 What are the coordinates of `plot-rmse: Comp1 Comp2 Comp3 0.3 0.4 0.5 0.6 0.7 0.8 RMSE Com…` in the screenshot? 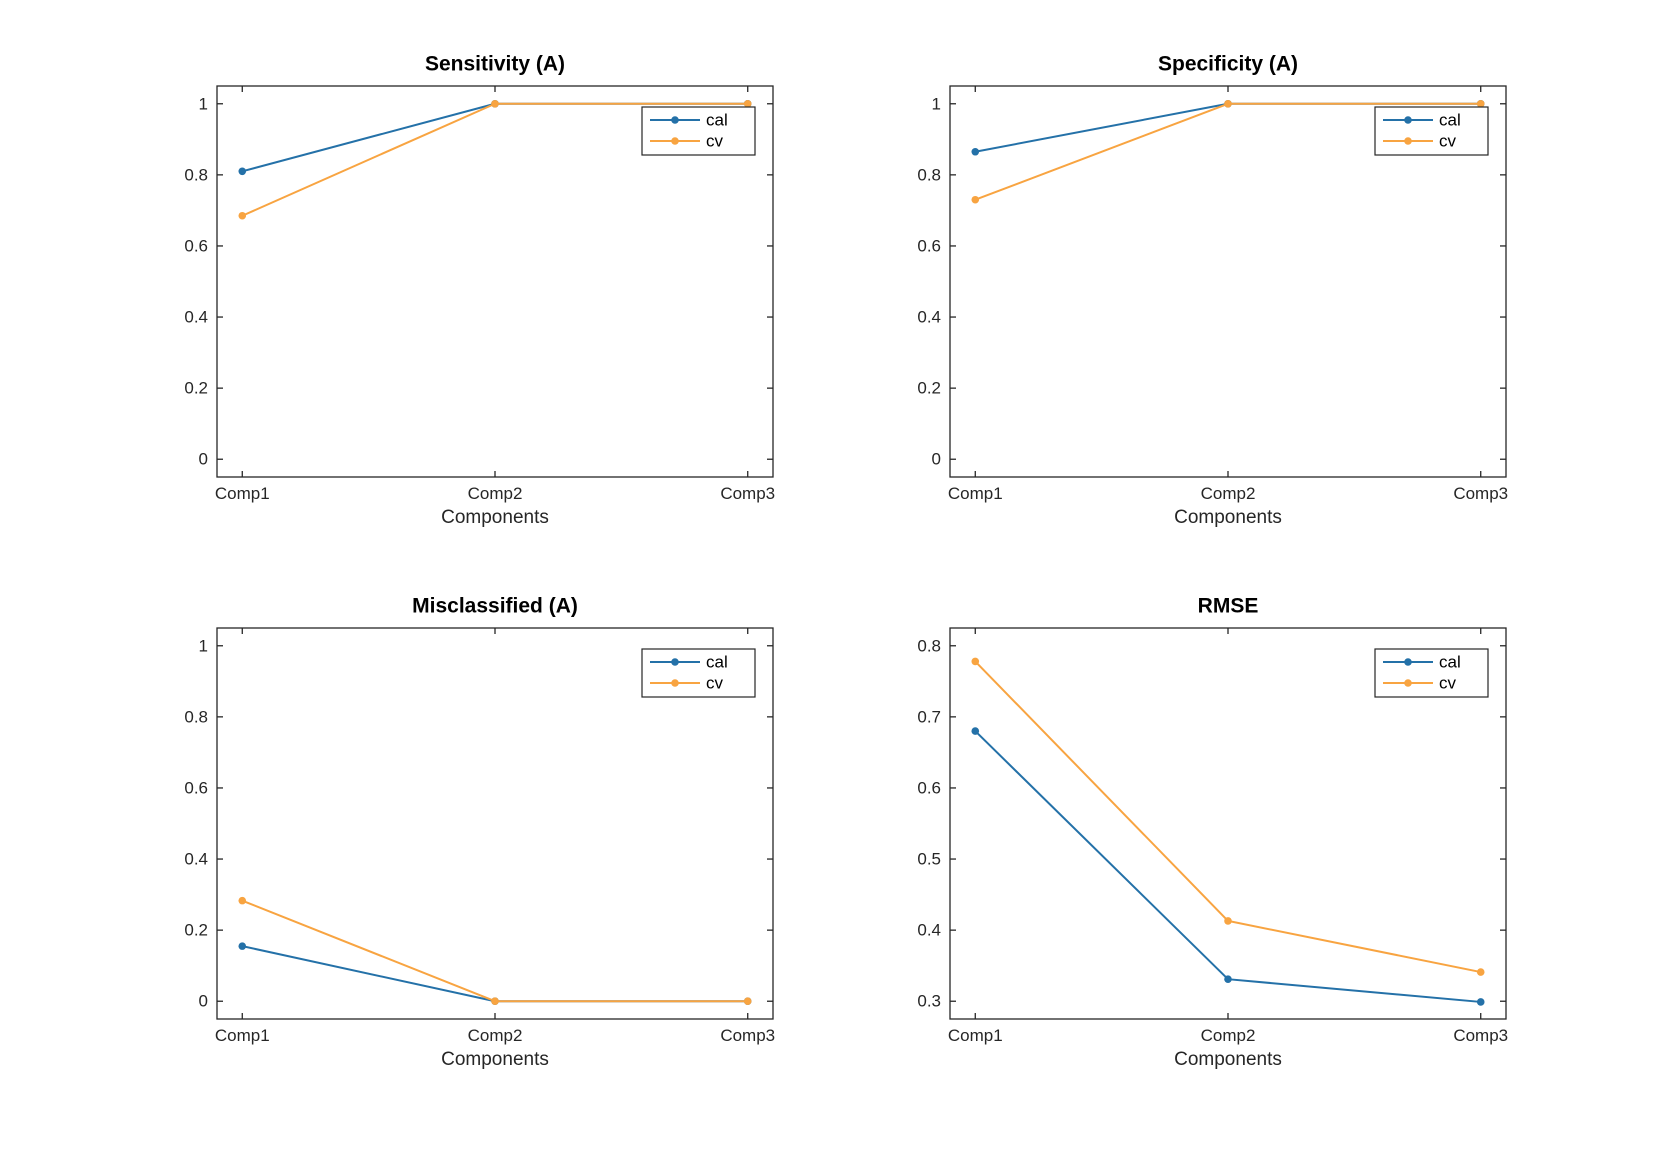 It's located at (1212, 832).